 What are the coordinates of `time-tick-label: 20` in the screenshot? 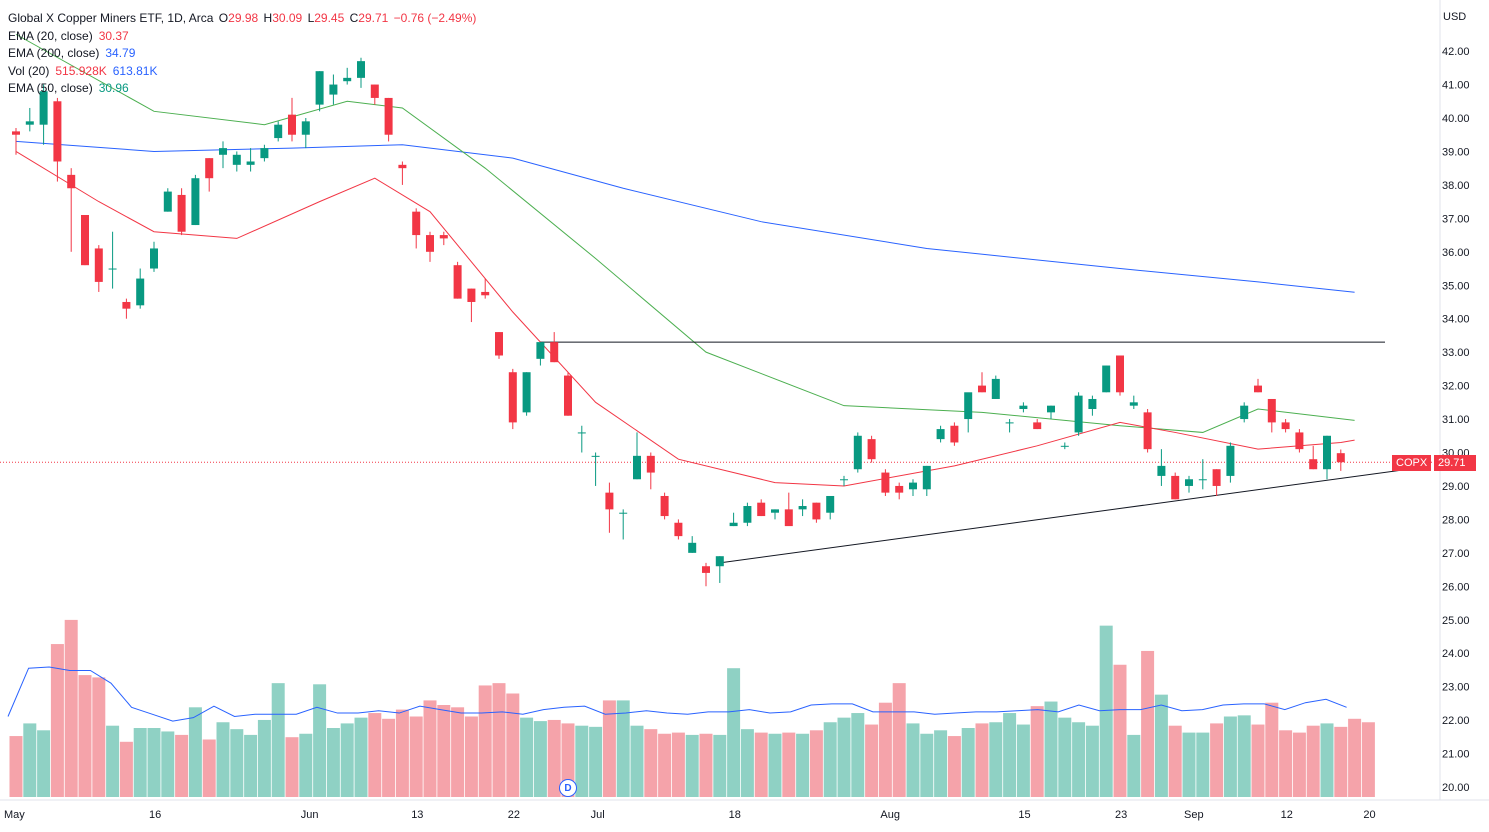 It's located at (1369, 815).